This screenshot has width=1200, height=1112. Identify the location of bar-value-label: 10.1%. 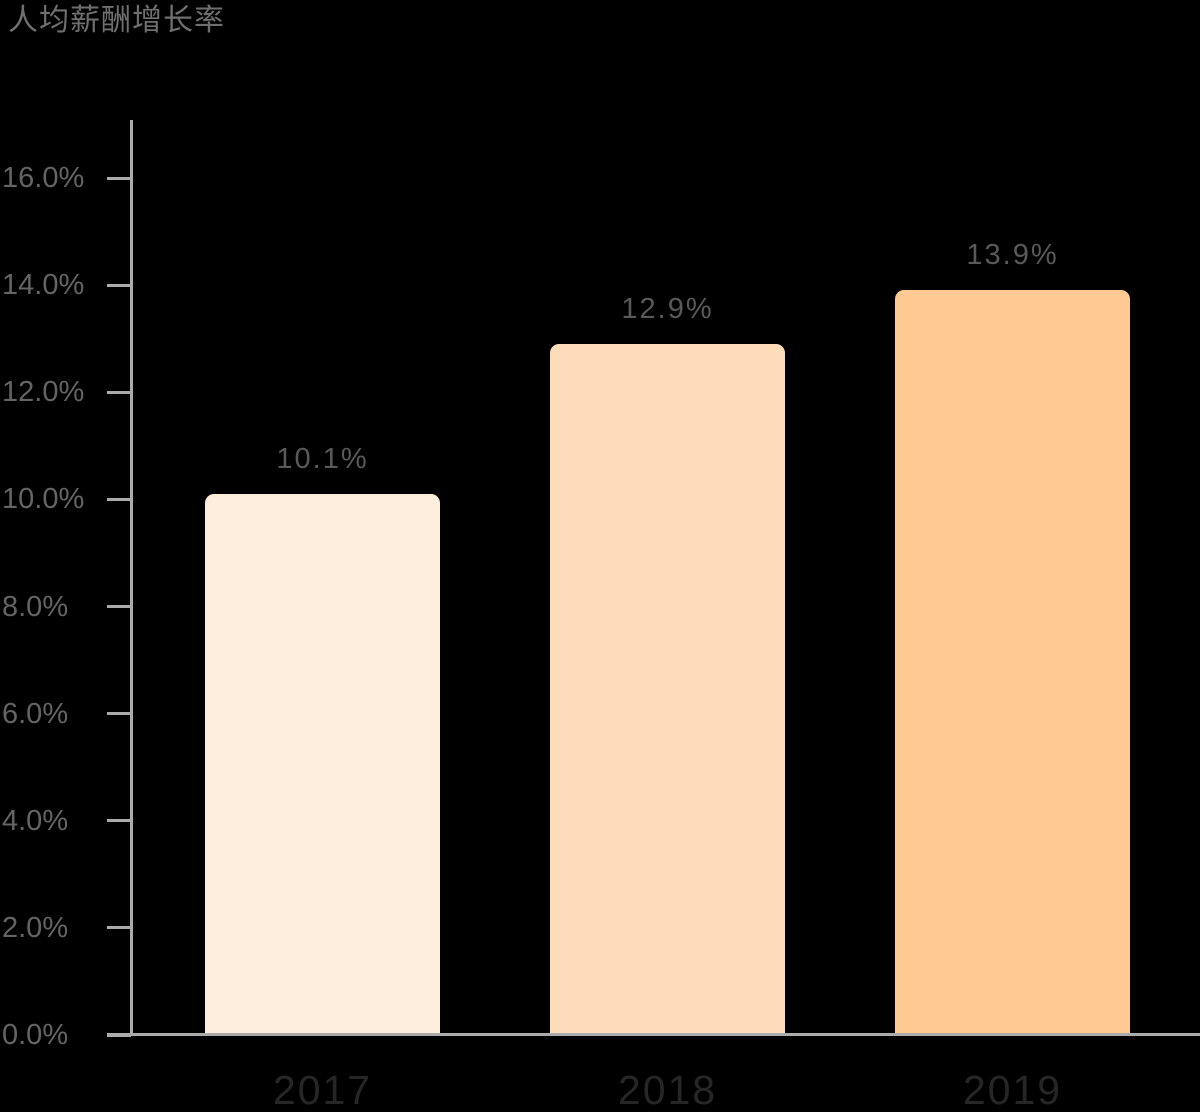
(322, 459).